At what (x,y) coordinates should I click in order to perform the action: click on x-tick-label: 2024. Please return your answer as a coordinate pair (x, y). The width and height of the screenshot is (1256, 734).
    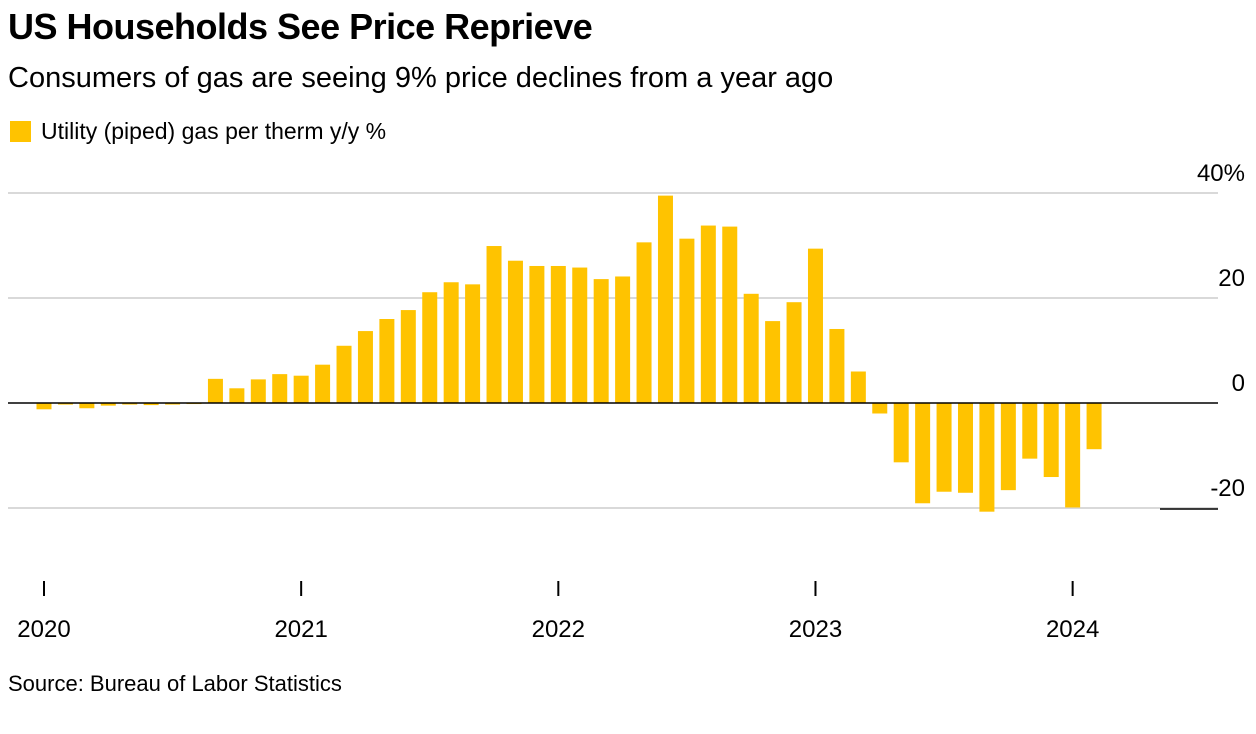
    Looking at the image, I should click on (1072, 629).